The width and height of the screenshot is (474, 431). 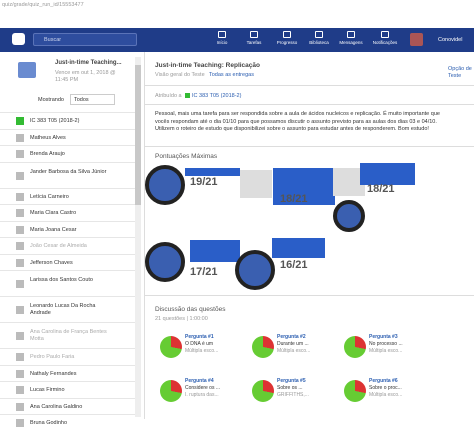 I want to click on student-name: Leonardo Lucas Da Rocha Andrade, so click(x=63, y=309).